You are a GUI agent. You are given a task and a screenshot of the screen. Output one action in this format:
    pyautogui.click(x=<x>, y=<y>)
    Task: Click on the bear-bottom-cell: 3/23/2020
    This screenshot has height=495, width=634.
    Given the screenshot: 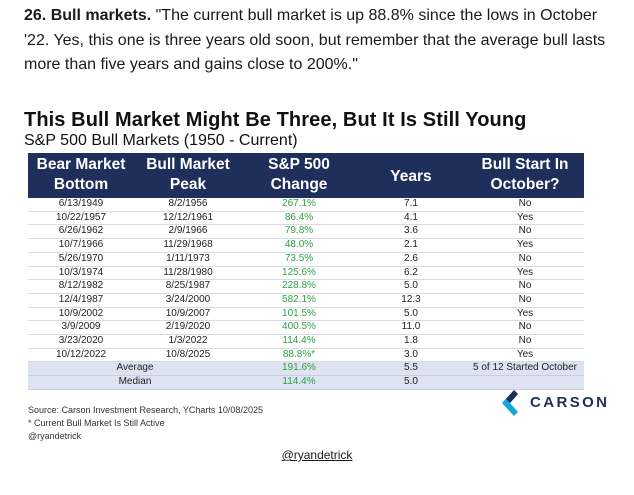 What is the action you would take?
    pyautogui.click(x=81, y=341)
    